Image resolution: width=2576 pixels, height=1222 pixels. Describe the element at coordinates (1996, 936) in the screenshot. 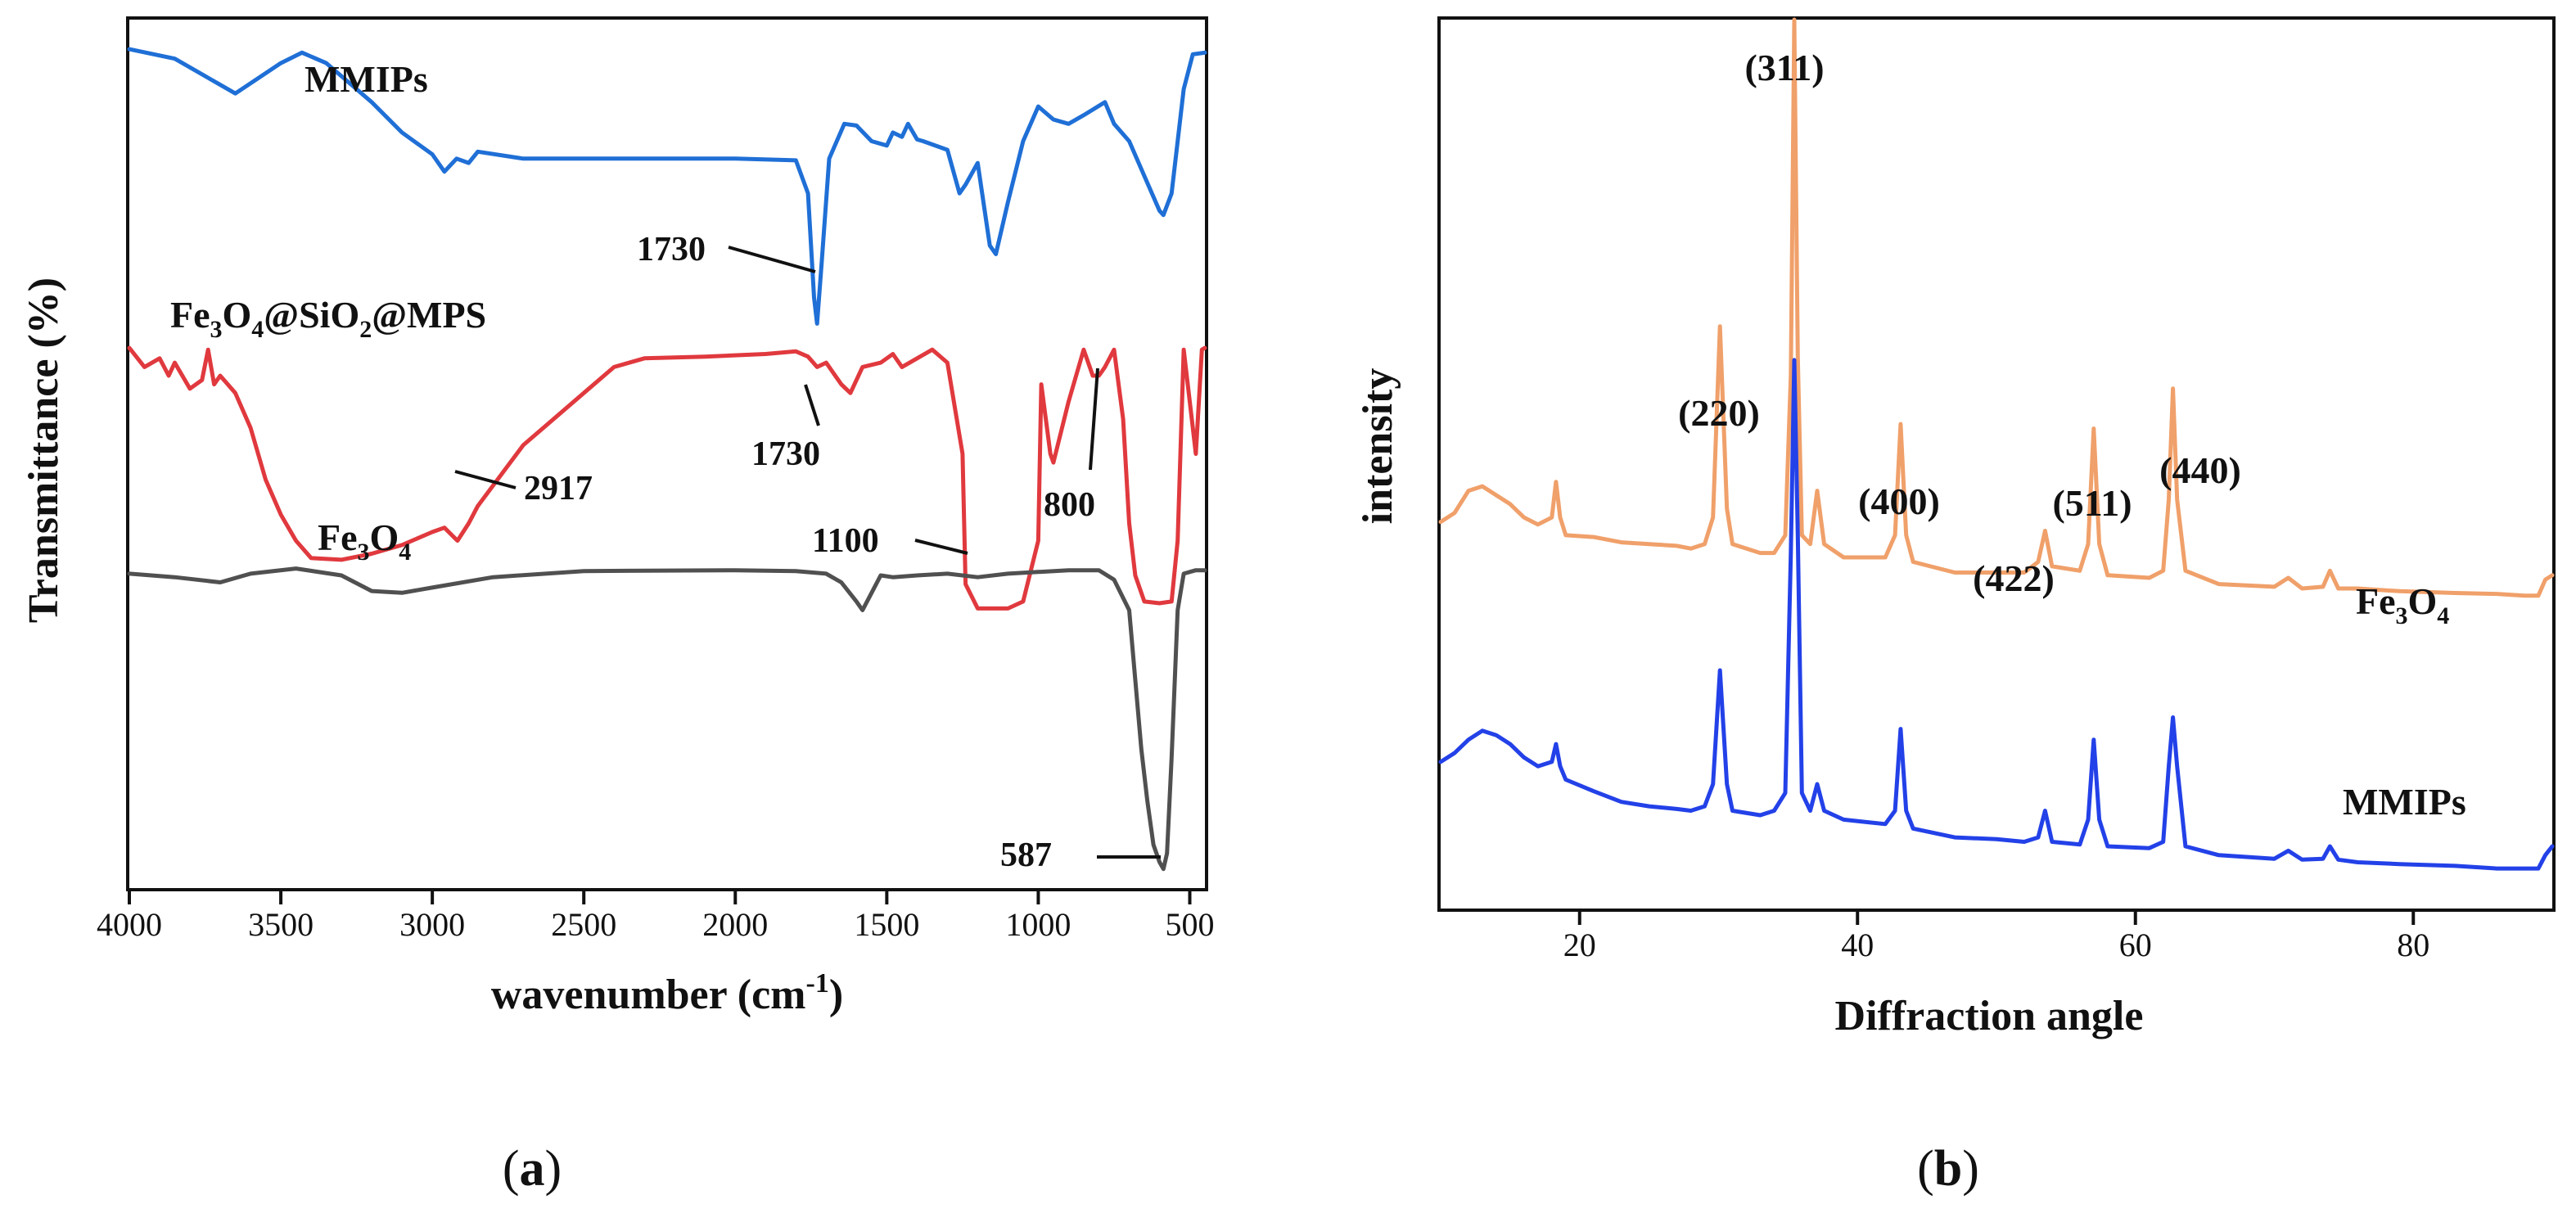

I see `panel-b-xticks: 20 40 60 80` at that location.